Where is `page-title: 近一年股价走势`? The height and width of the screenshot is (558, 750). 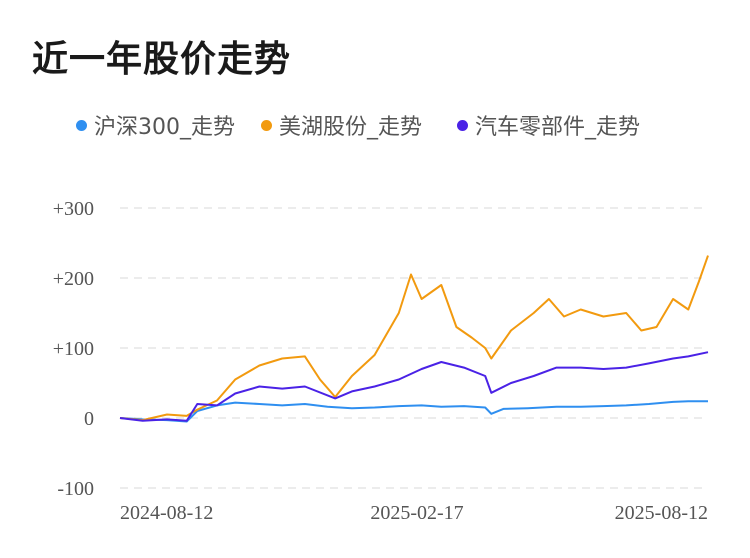 page-title: 近一年股价走势 is located at coordinates (162, 59).